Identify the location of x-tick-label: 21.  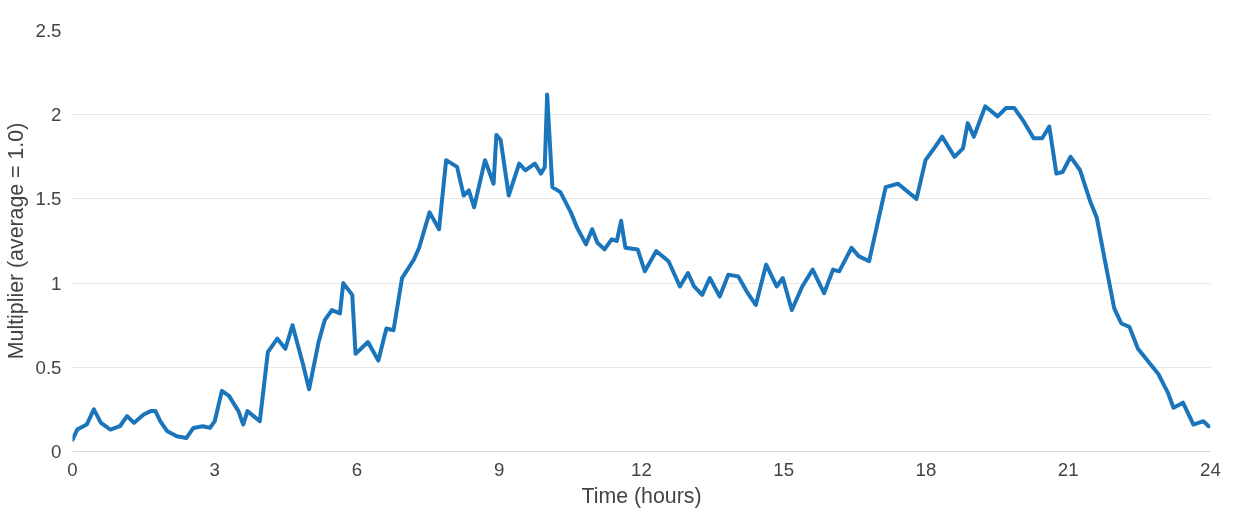
(1068, 469).